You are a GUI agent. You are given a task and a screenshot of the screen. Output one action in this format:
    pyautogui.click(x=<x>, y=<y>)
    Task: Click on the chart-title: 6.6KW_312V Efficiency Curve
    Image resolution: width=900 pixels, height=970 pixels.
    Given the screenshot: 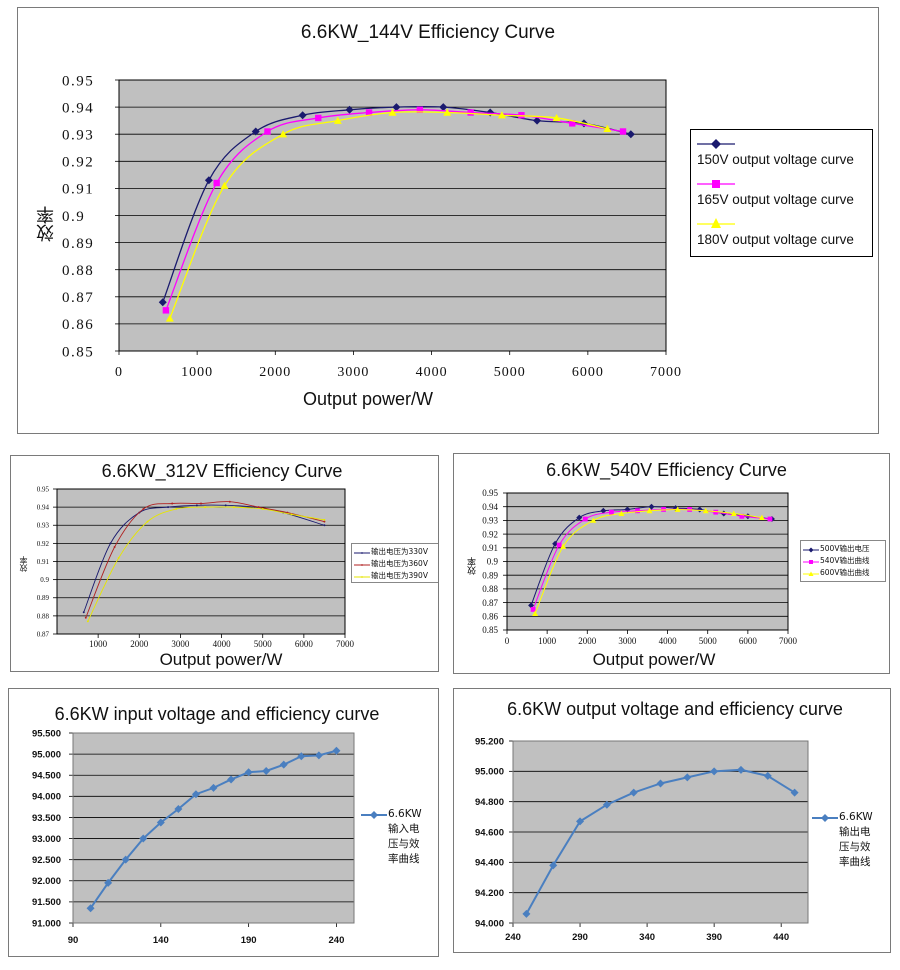 What is the action you would take?
    pyautogui.click(x=222, y=471)
    